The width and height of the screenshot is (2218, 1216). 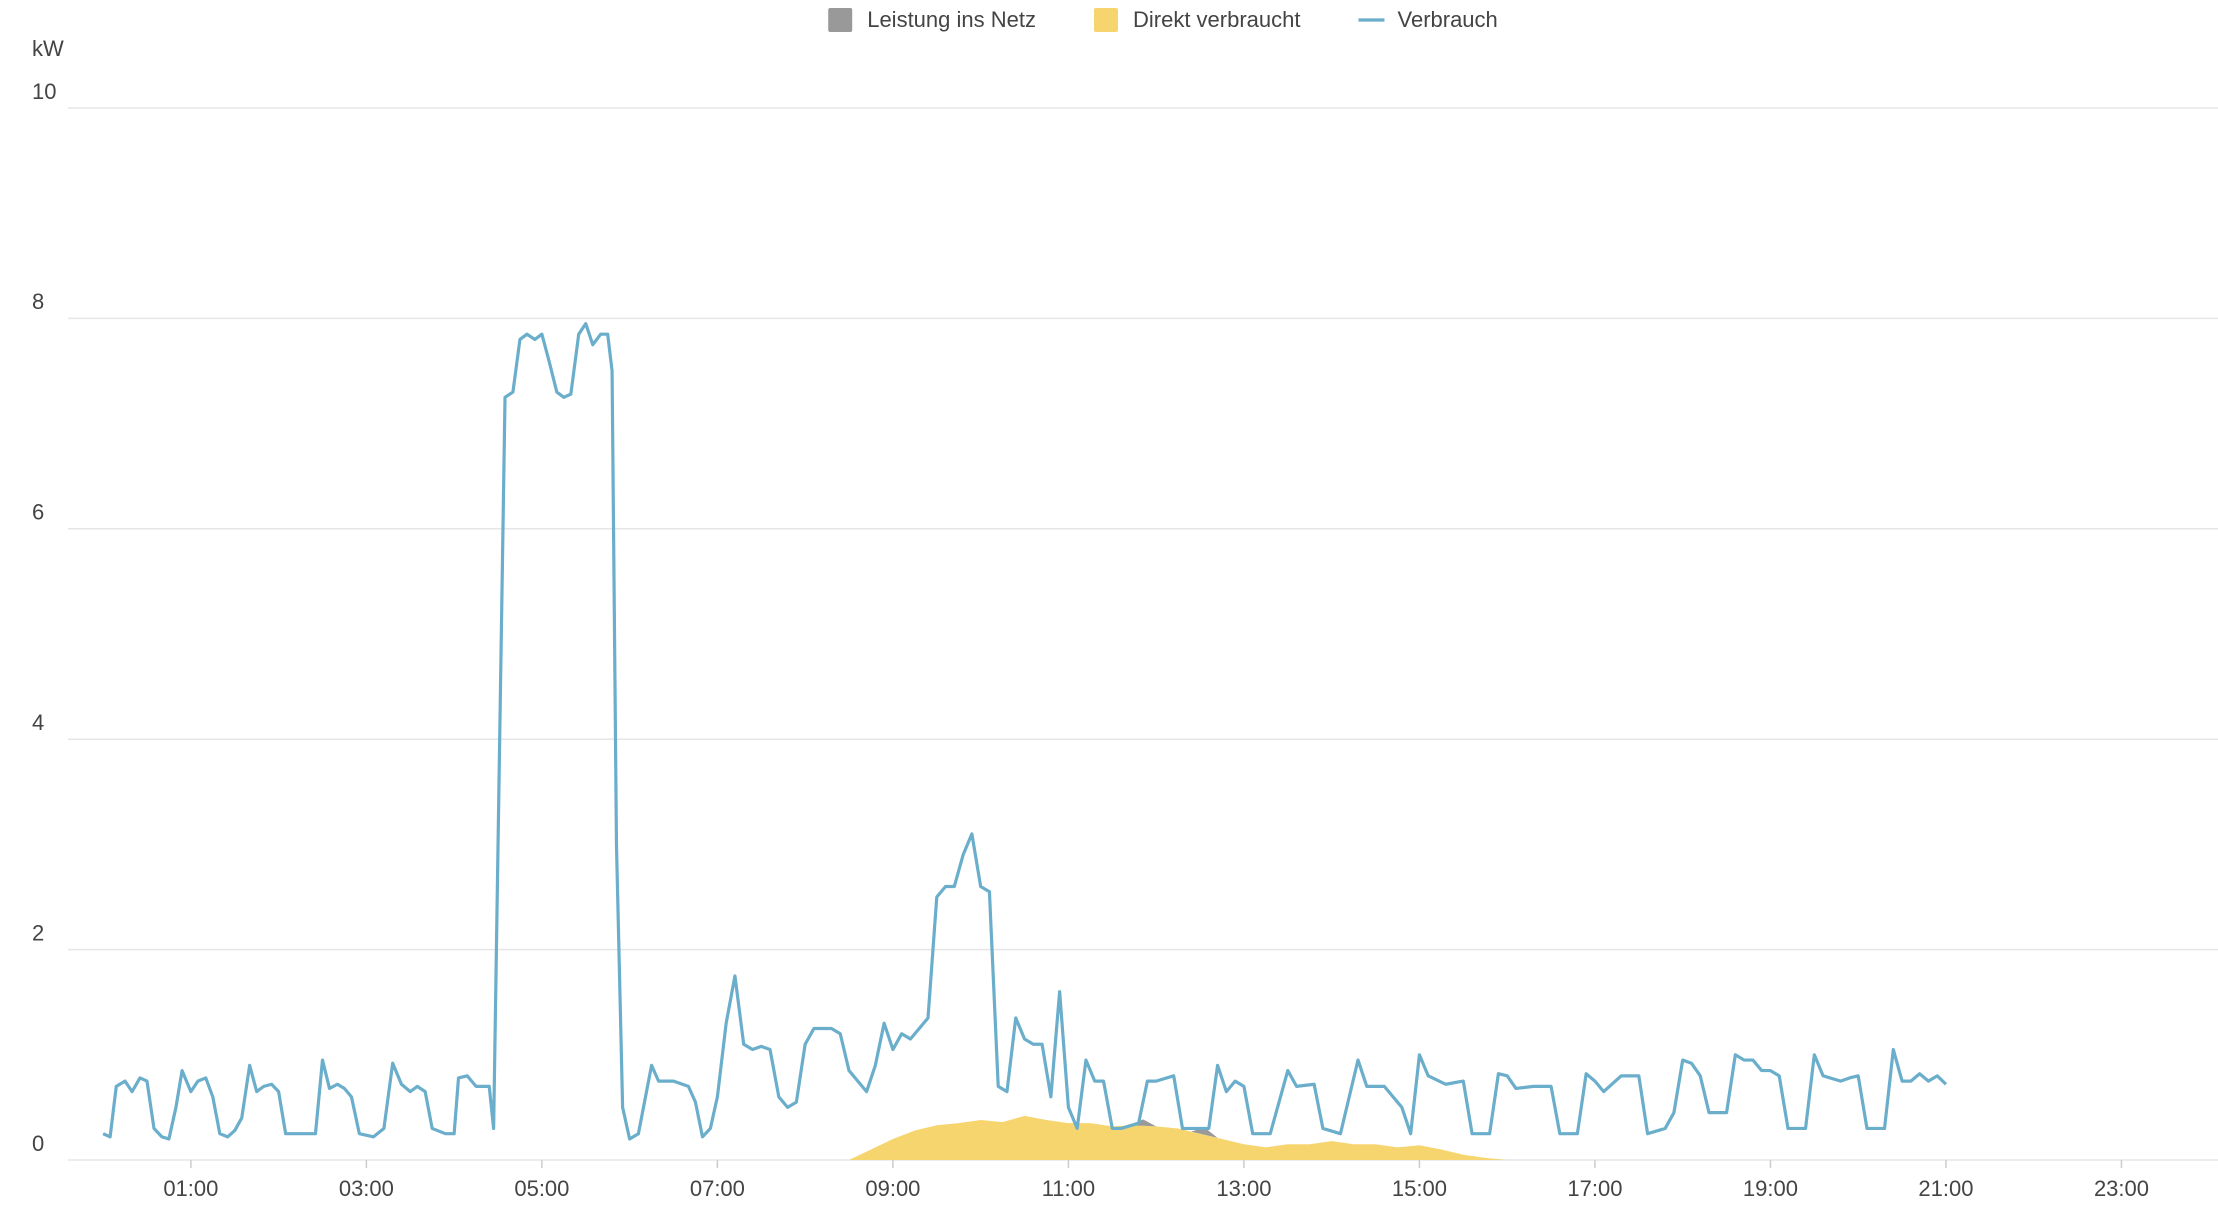 I want to click on x-tick-label: 01:00, so click(x=190, y=1188).